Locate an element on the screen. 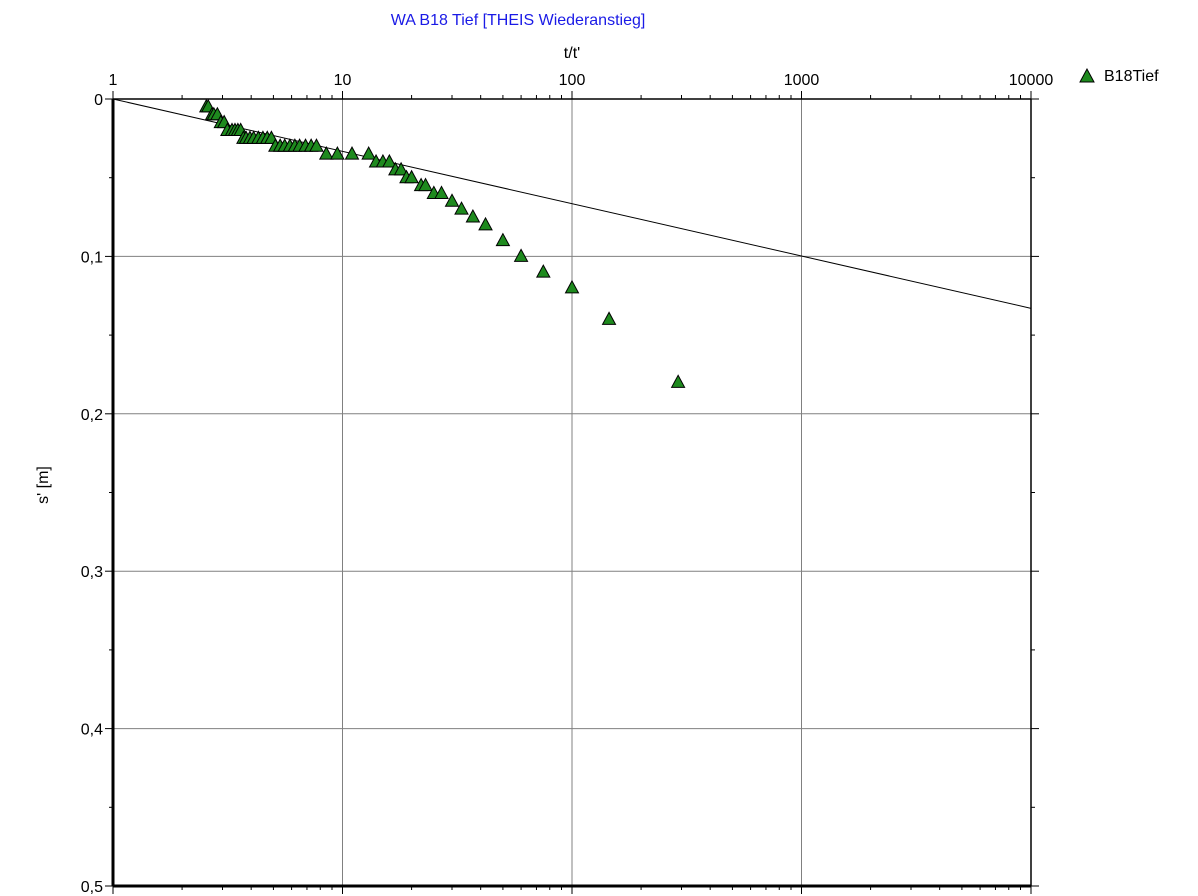 This screenshot has height=896, width=1198. y-tick-label: 0,2 is located at coordinates (92, 415).